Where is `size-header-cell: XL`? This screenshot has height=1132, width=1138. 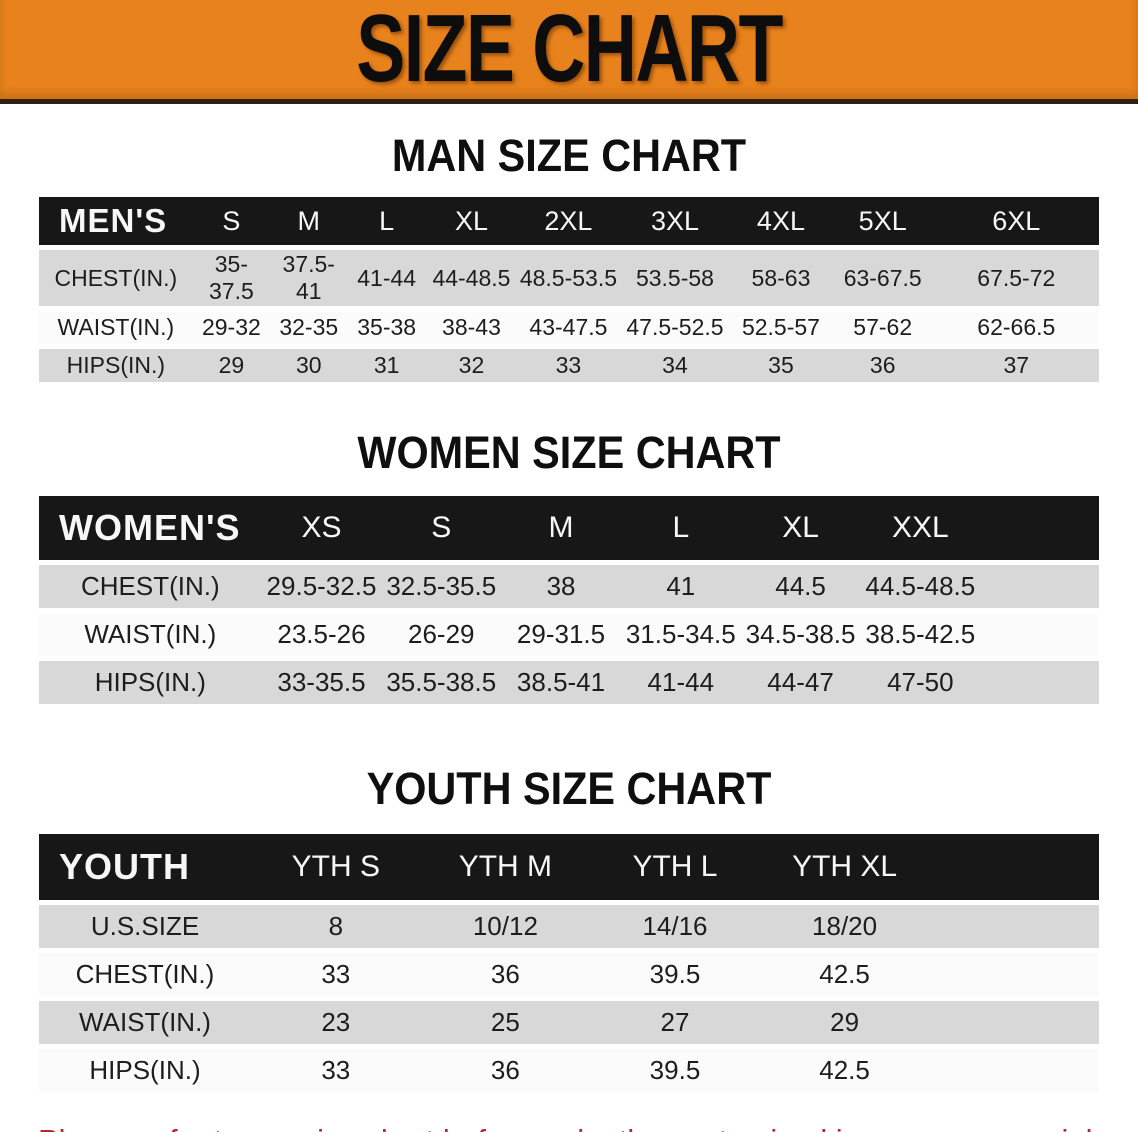 size-header-cell: XL is located at coordinates (800, 528).